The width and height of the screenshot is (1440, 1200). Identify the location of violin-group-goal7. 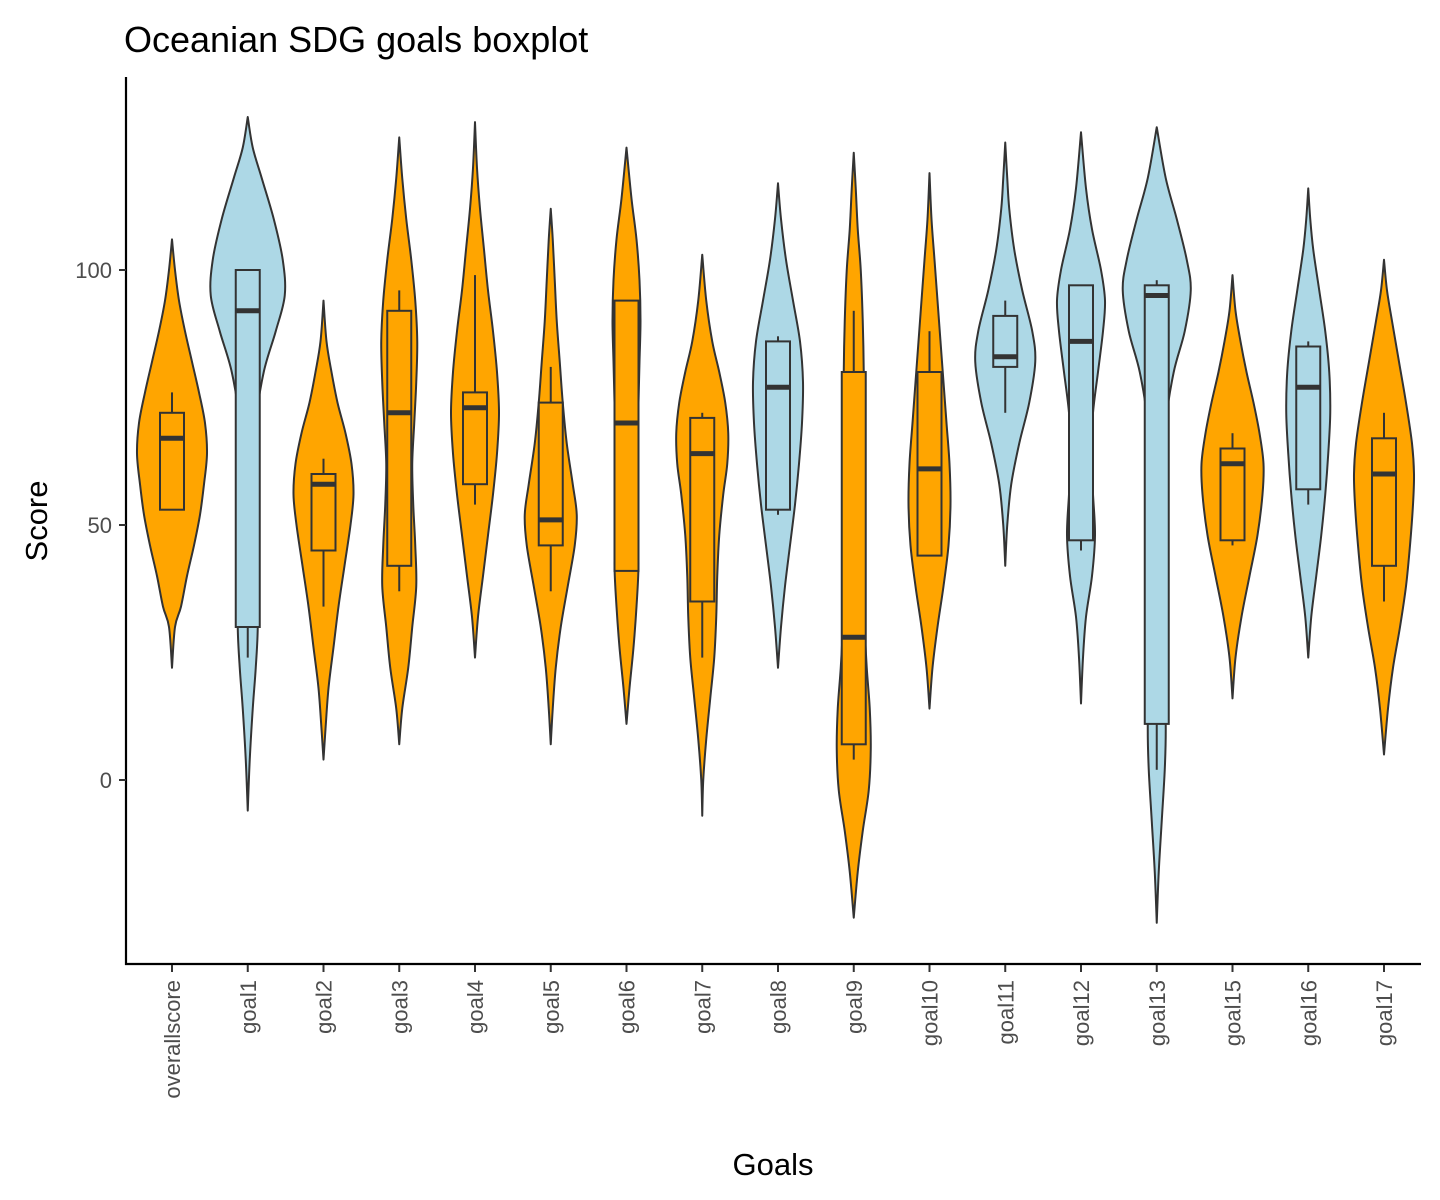
(702, 535).